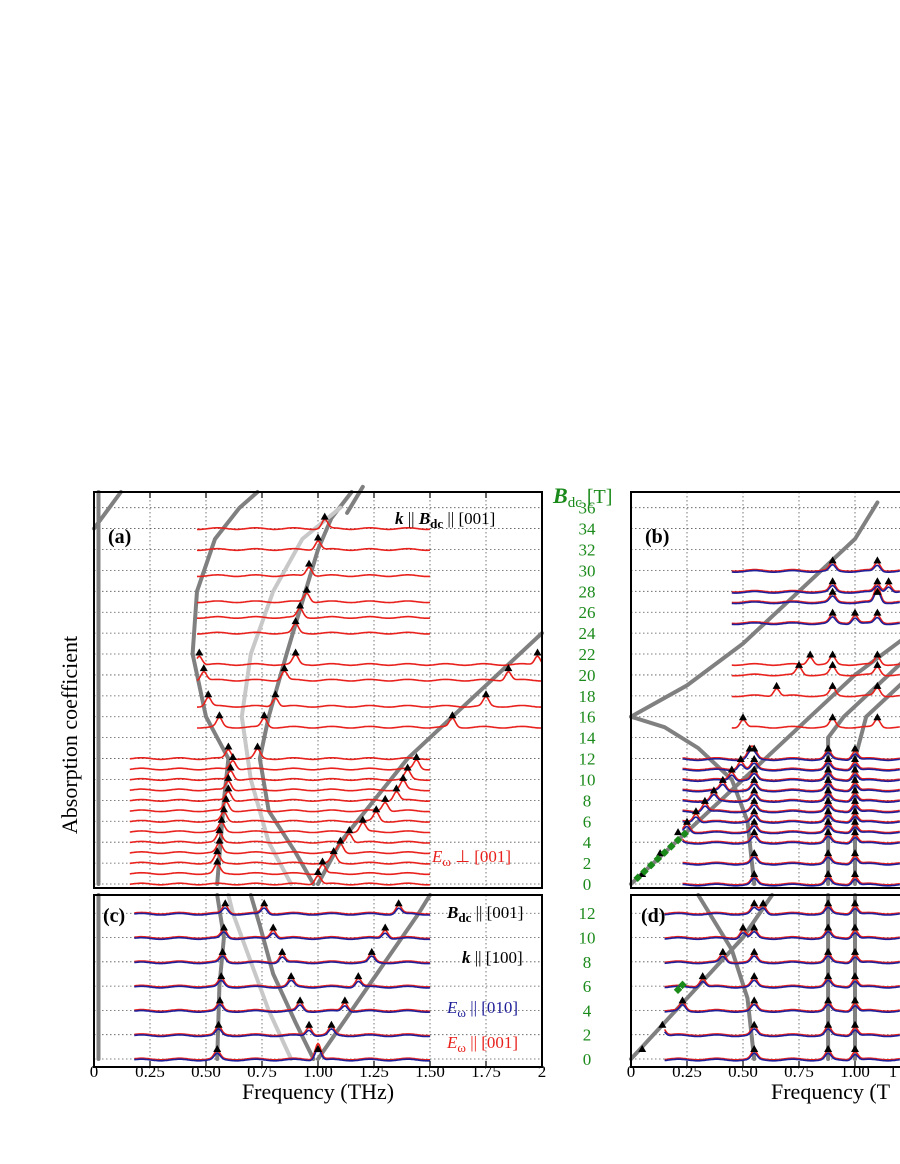  What do you see at coordinates (587, 759) in the screenshot?
I see `bdc-tick-label-top: 12` at bounding box center [587, 759].